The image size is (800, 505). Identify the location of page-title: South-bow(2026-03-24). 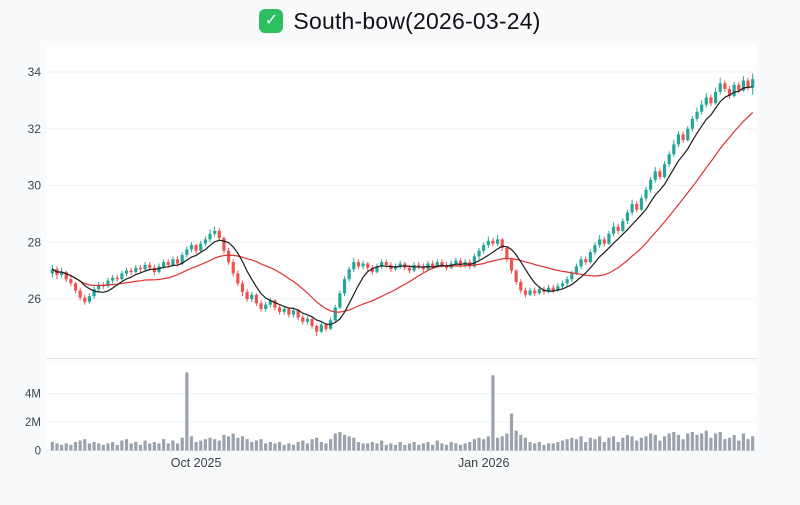
(417, 20).